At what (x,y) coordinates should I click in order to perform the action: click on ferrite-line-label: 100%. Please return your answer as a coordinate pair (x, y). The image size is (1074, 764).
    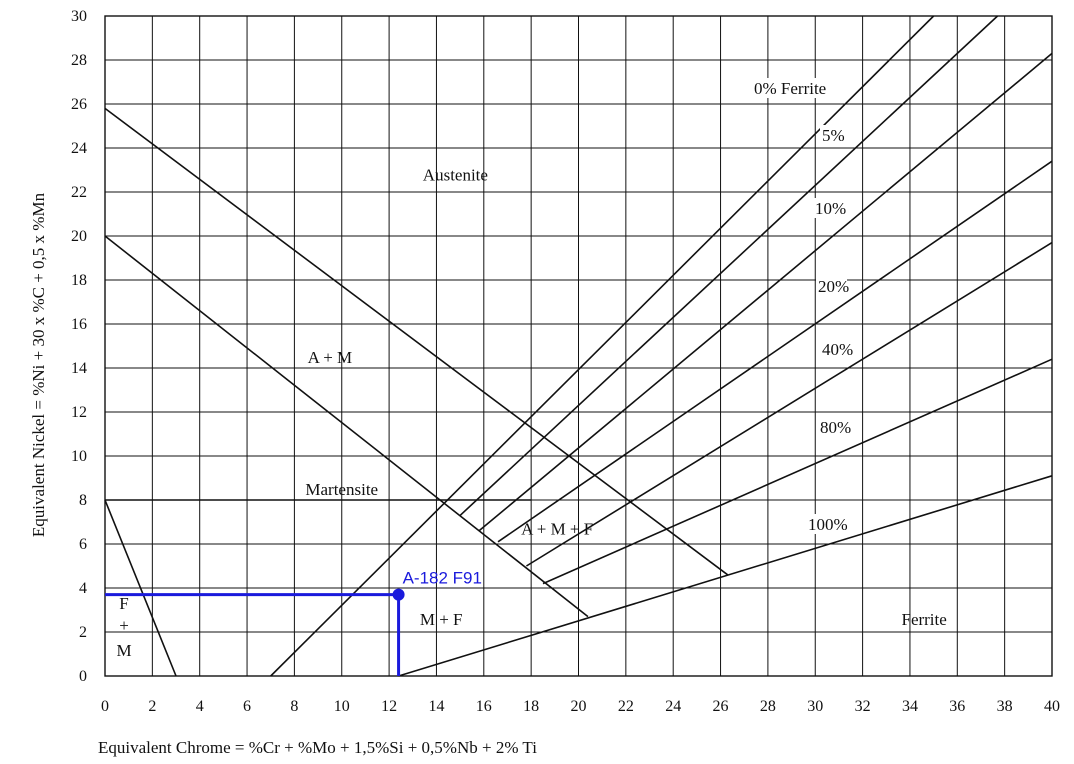
    Looking at the image, I should click on (828, 524).